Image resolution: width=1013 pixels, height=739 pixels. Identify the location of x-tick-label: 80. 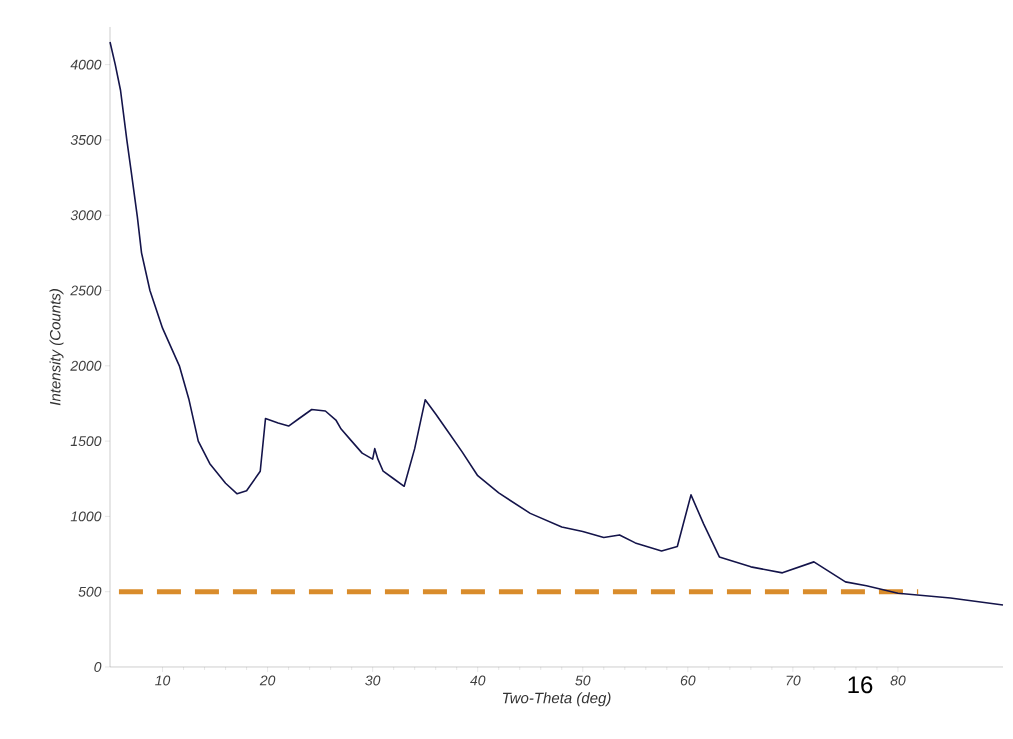
(898, 680).